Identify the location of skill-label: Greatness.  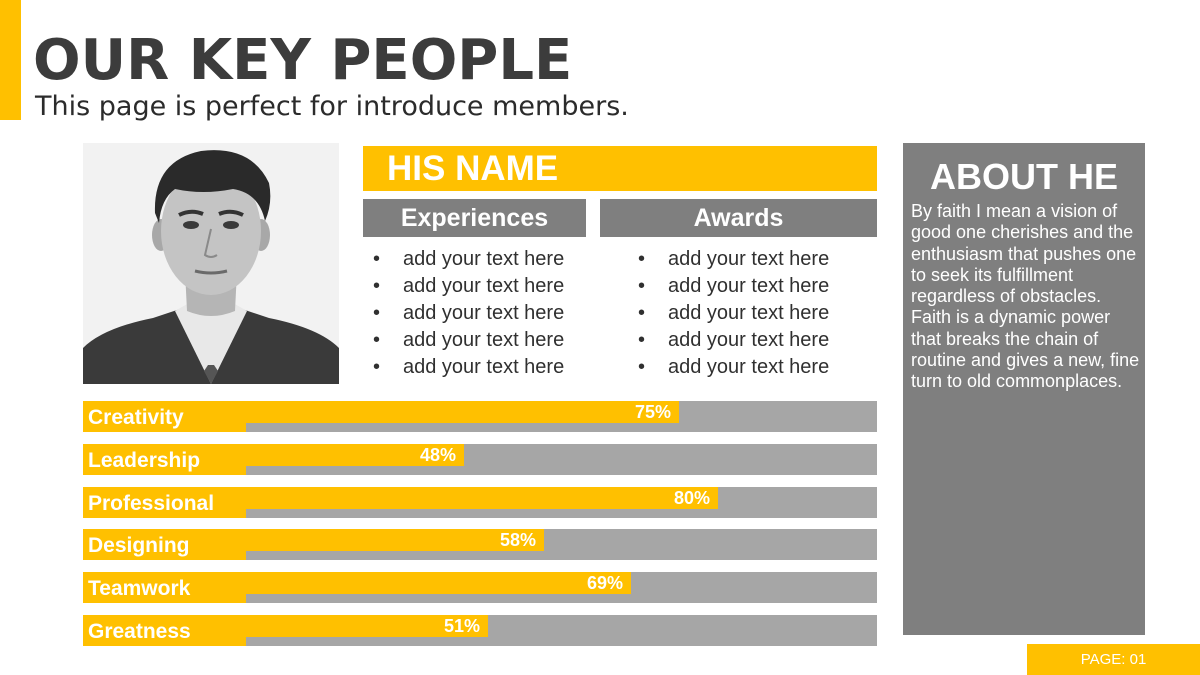
(139, 631).